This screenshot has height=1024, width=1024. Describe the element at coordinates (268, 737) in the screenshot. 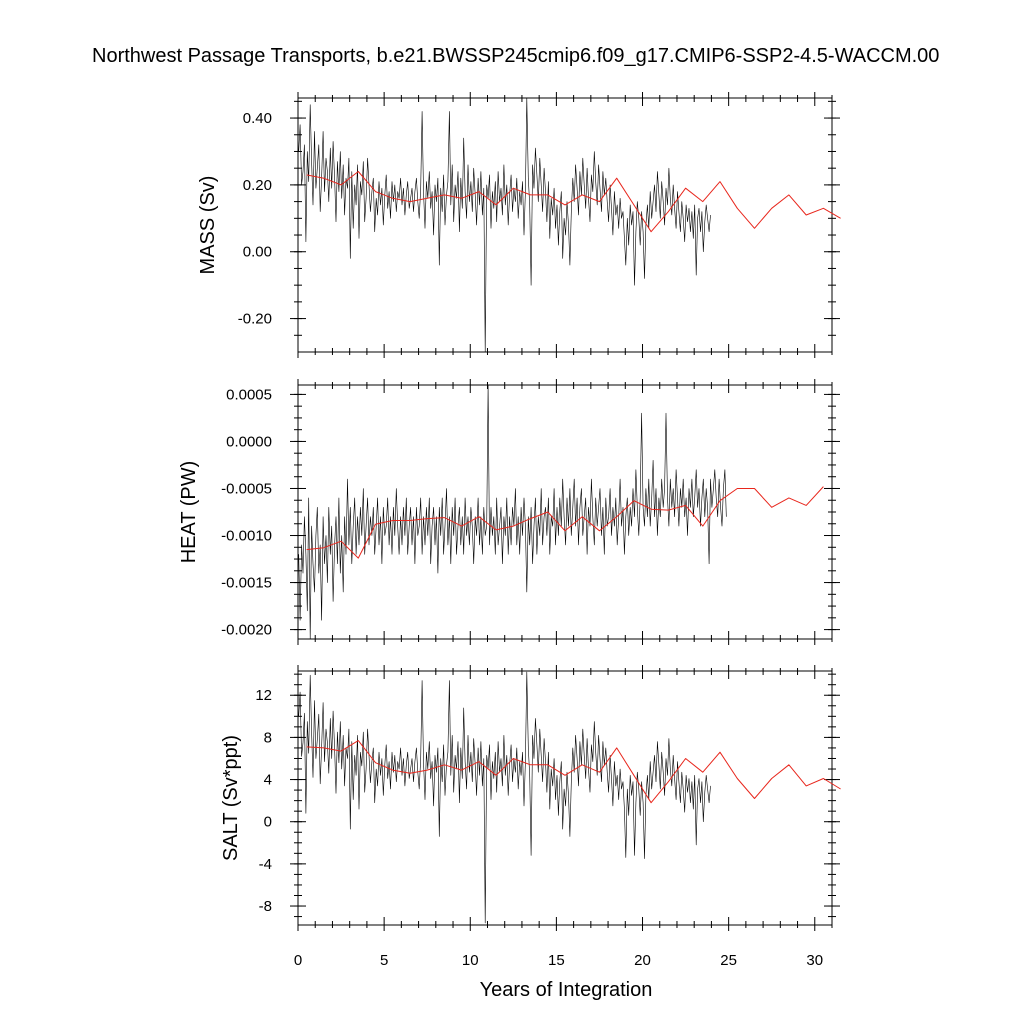

I see `salt-y-tick-label: 8` at that location.